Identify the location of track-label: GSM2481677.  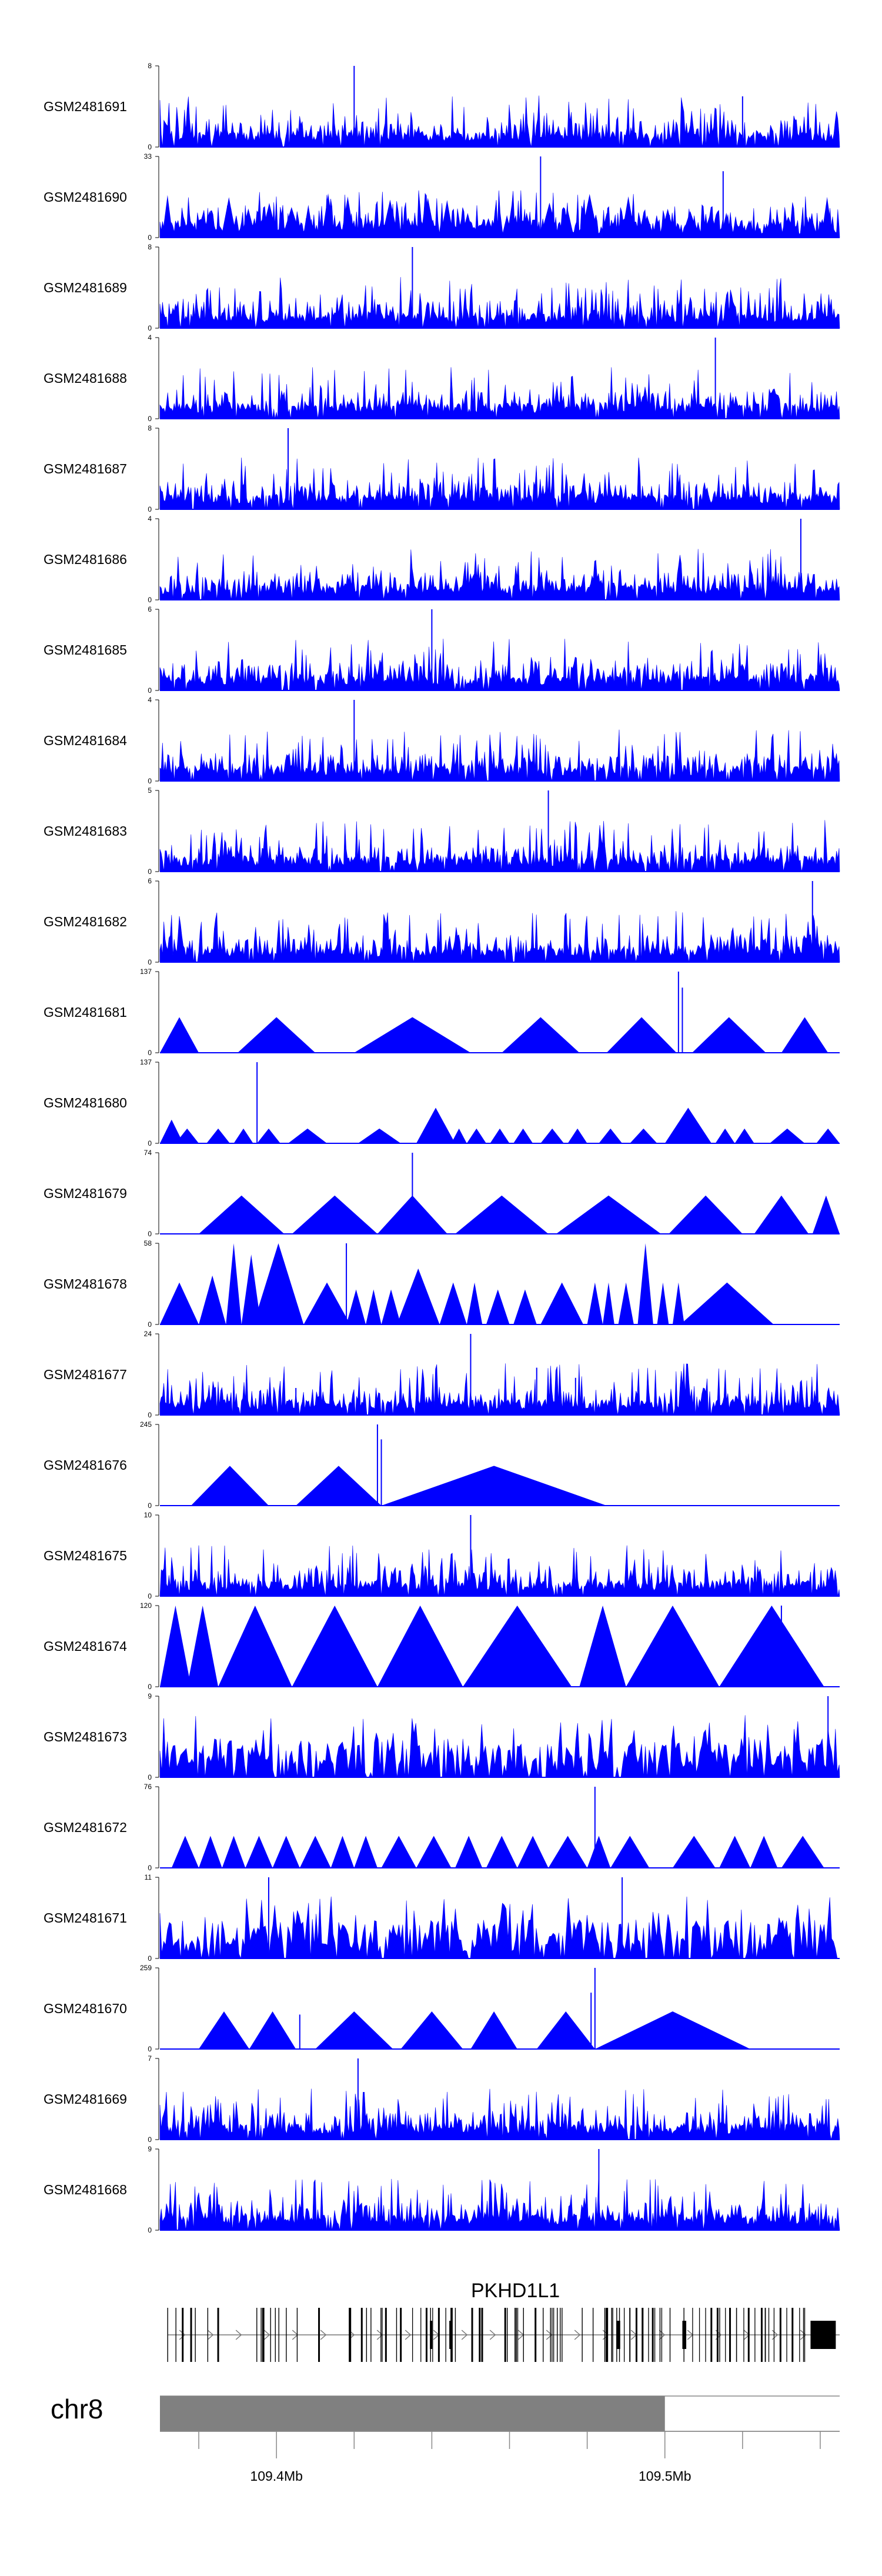
(85, 1374).